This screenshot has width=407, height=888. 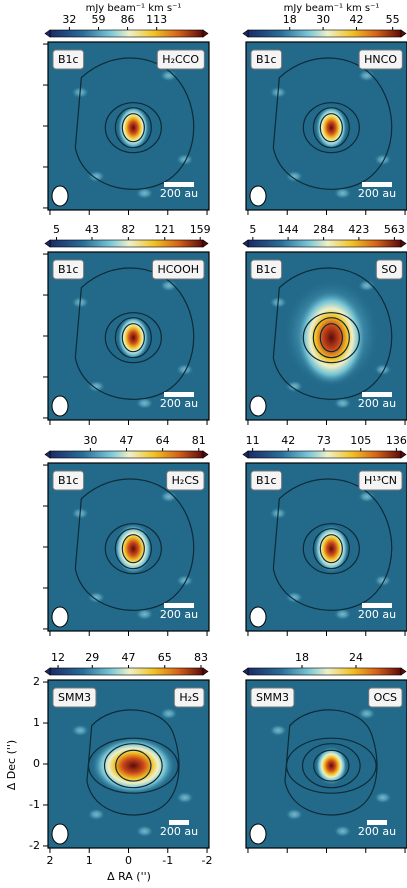 What do you see at coordinates (199, 440) in the screenshot?
I see `colorbar-tick-label: 81` at bounding box center [199, 440].